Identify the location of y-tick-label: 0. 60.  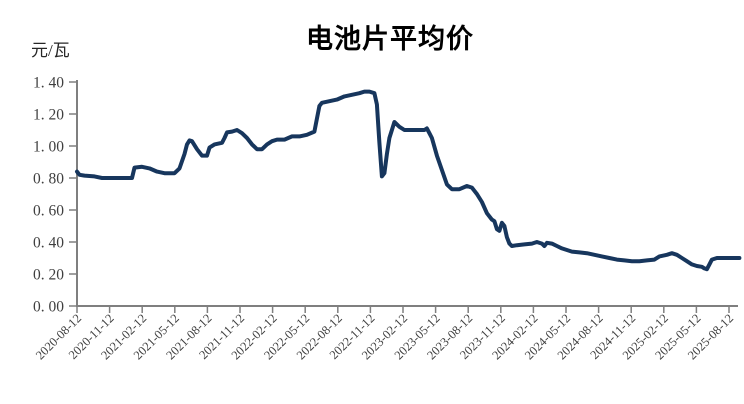
(48, 211).